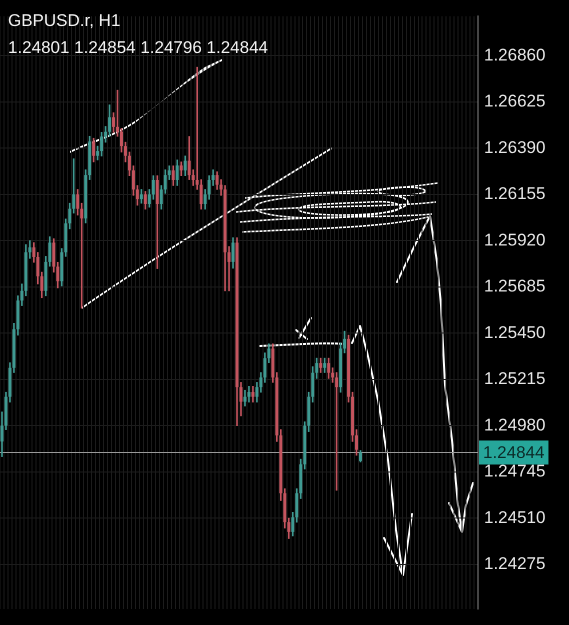  What do you see at coordinates (515, 517) in the screenshot?
I see `y-tick-label: 1.24510` at bounding box center [515, 517].